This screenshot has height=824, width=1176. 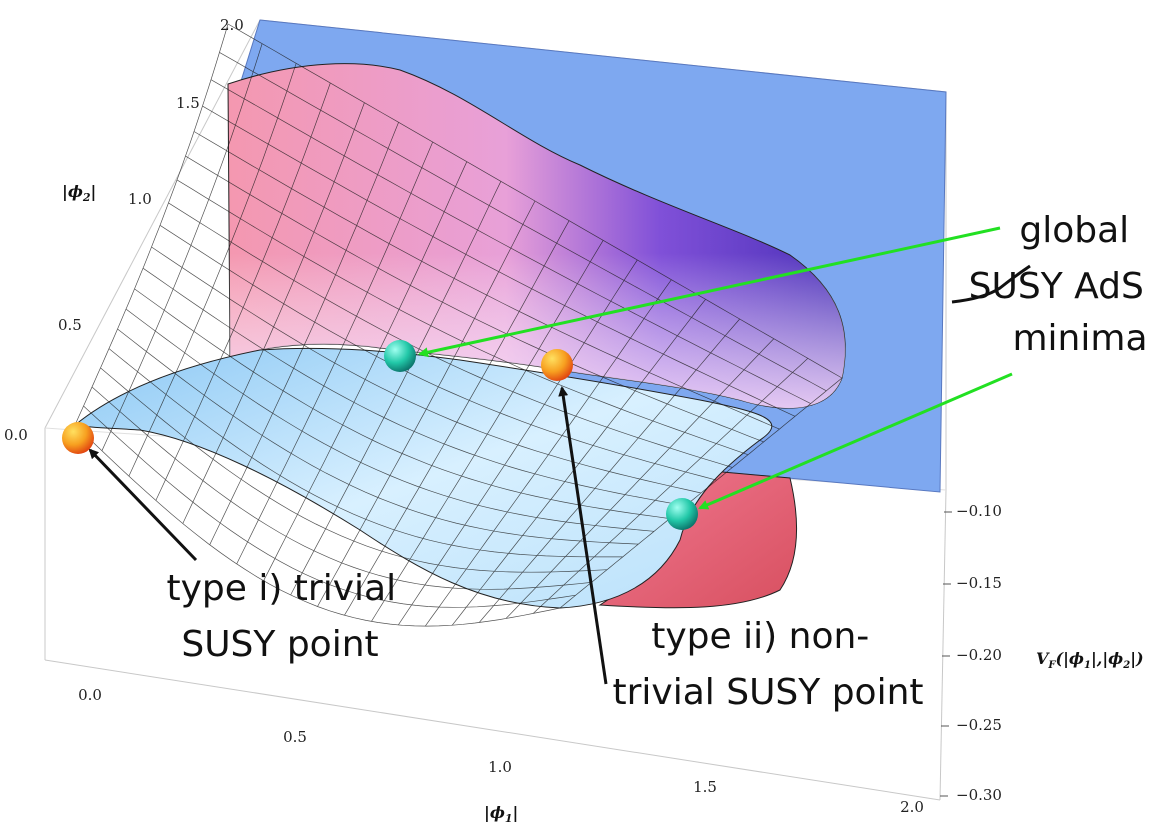 What do you see at coordinates (946, 654) in the screenshot?
I see `z-tick-marks` at bounding box center [946, 654].